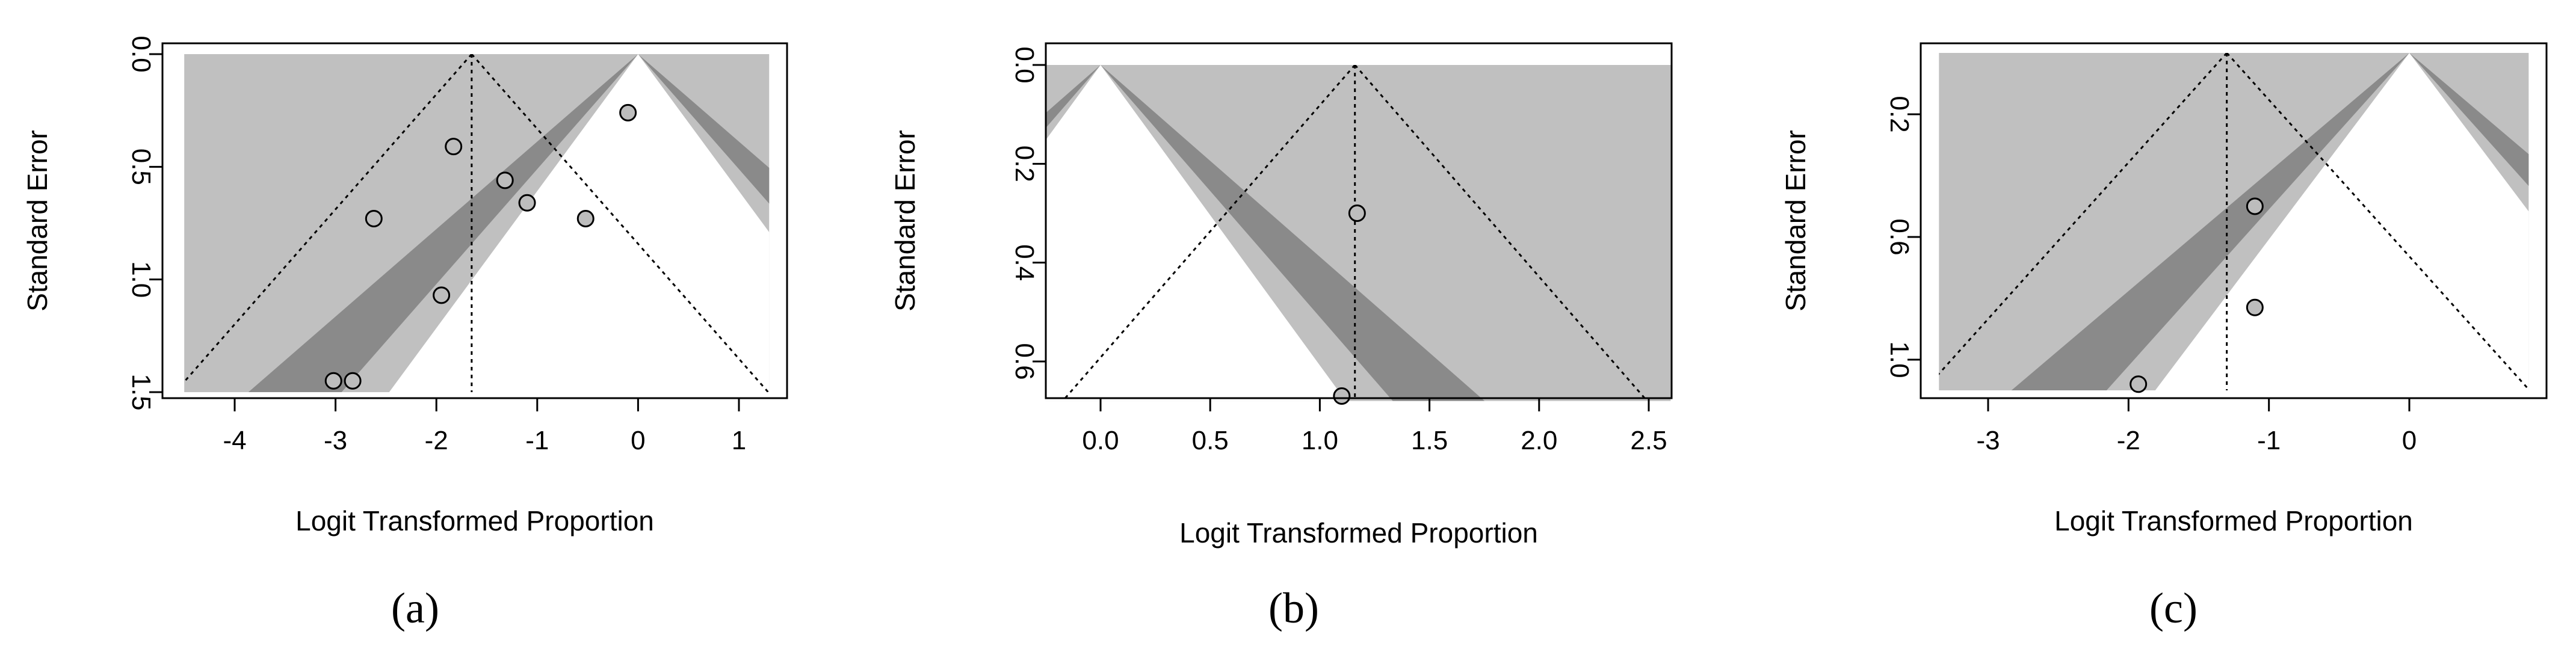 The height and width of the screenshot is (667, 2576). I want to click on nonsignificant-funnel-region, so click(1195, 233).